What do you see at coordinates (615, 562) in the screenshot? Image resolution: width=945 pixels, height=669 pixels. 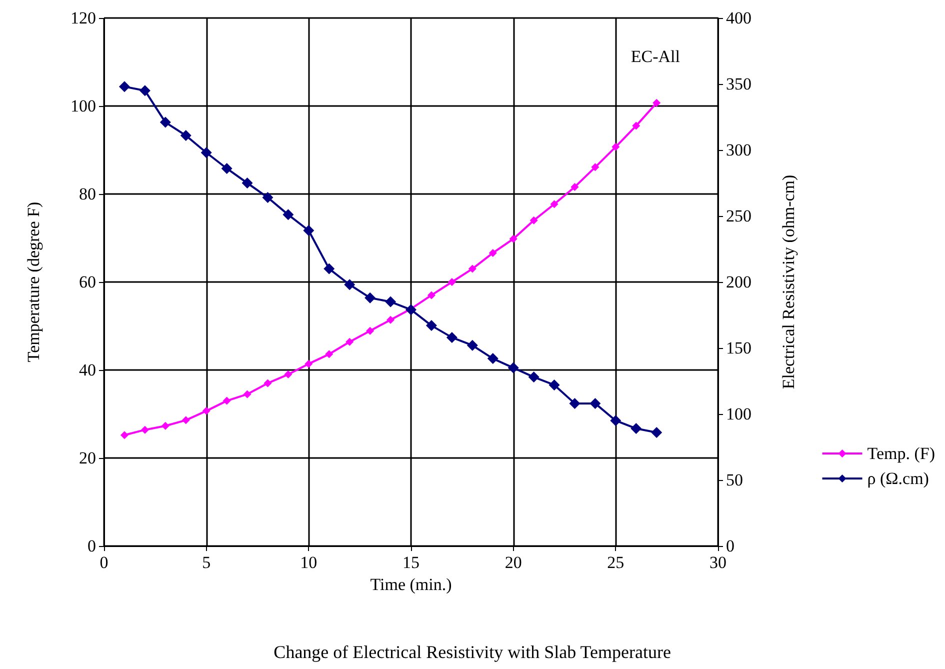 I see `x-tick-label: 25` at bounding box center [615, 562].